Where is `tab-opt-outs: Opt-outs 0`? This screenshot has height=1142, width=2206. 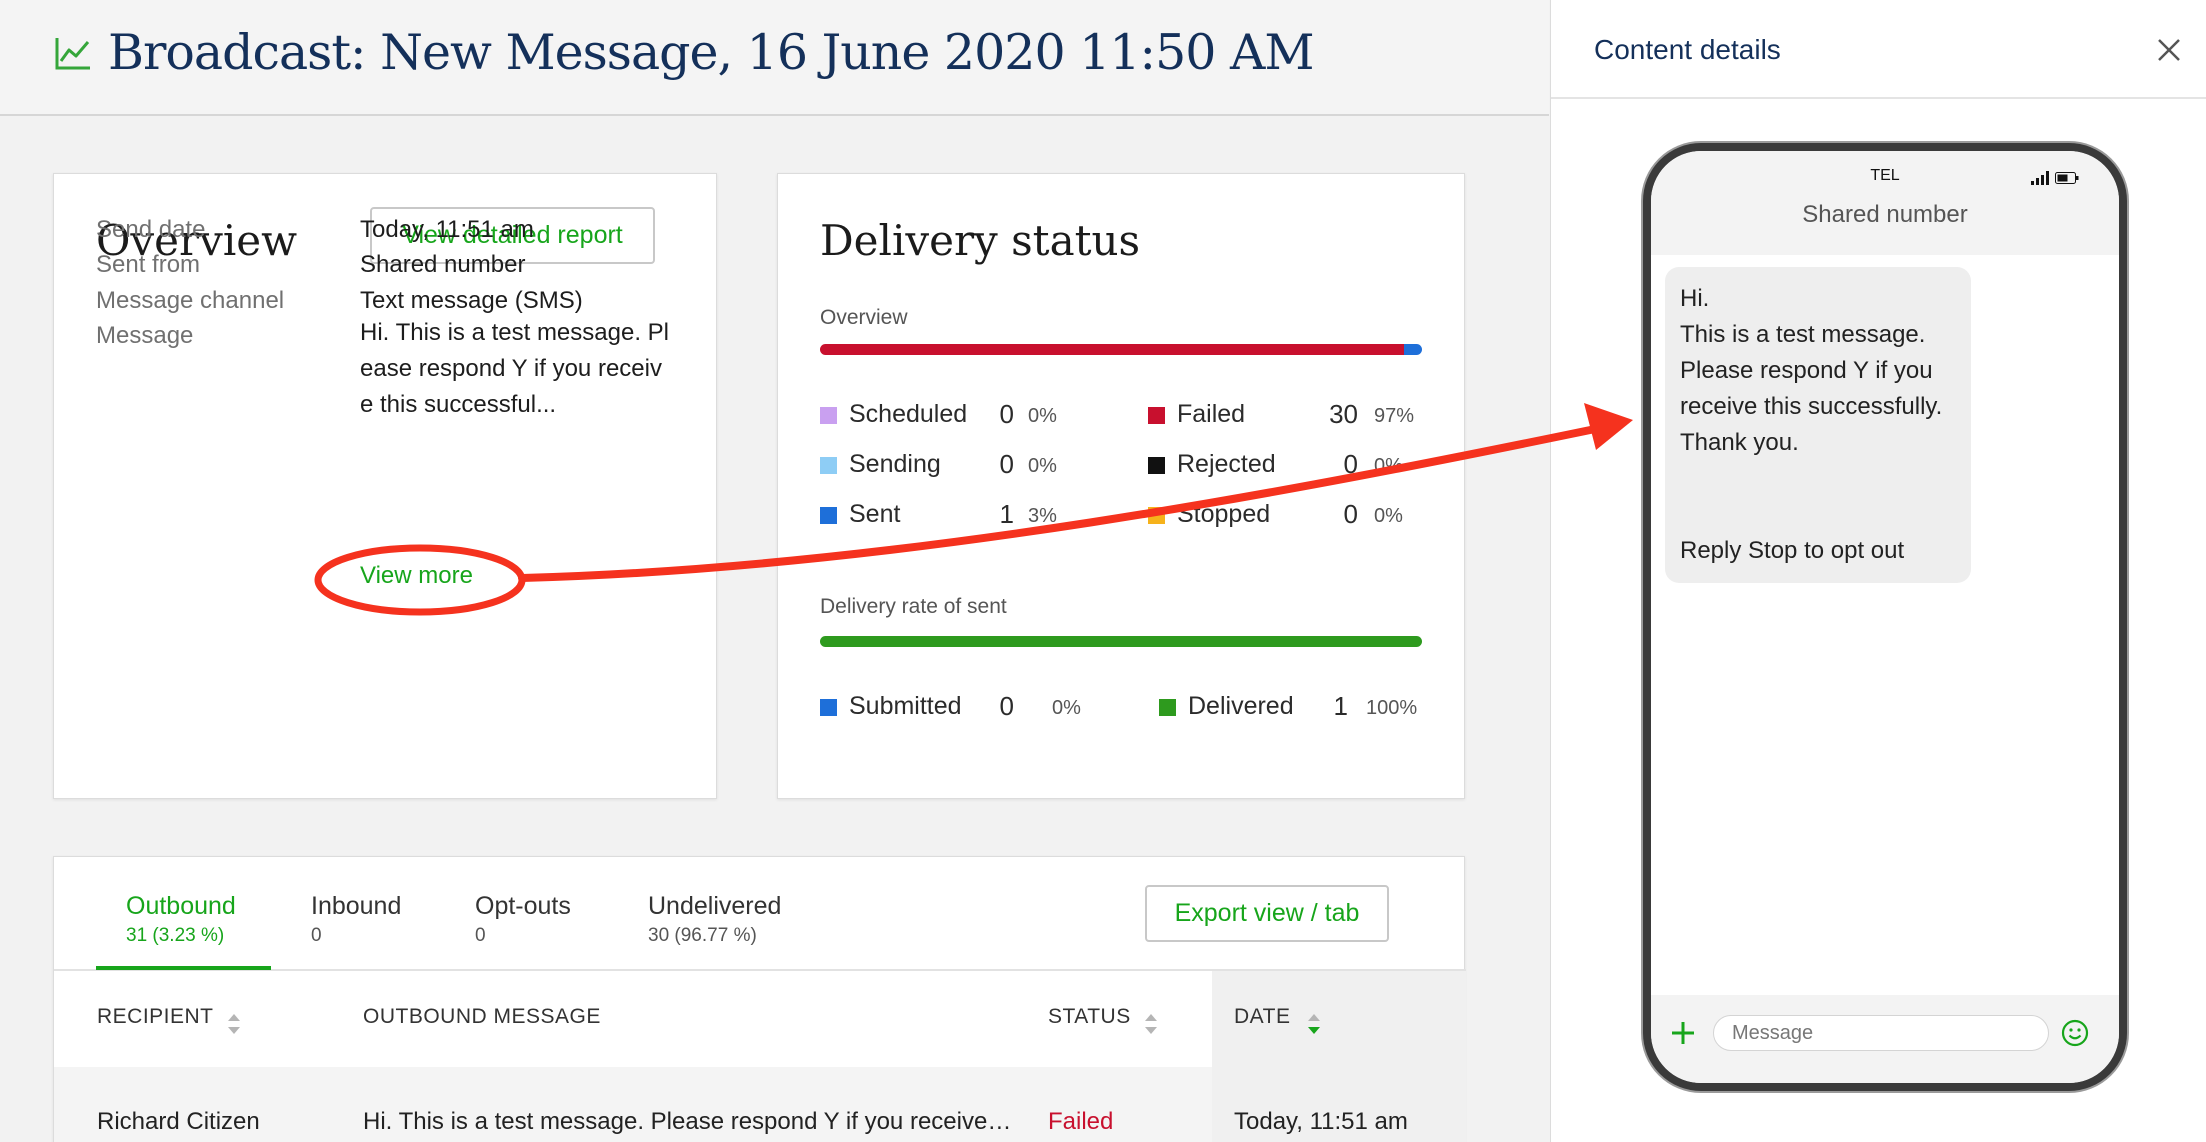
tab-opt-outs: Opt-outs 0 is located at coordinates (523, 919).